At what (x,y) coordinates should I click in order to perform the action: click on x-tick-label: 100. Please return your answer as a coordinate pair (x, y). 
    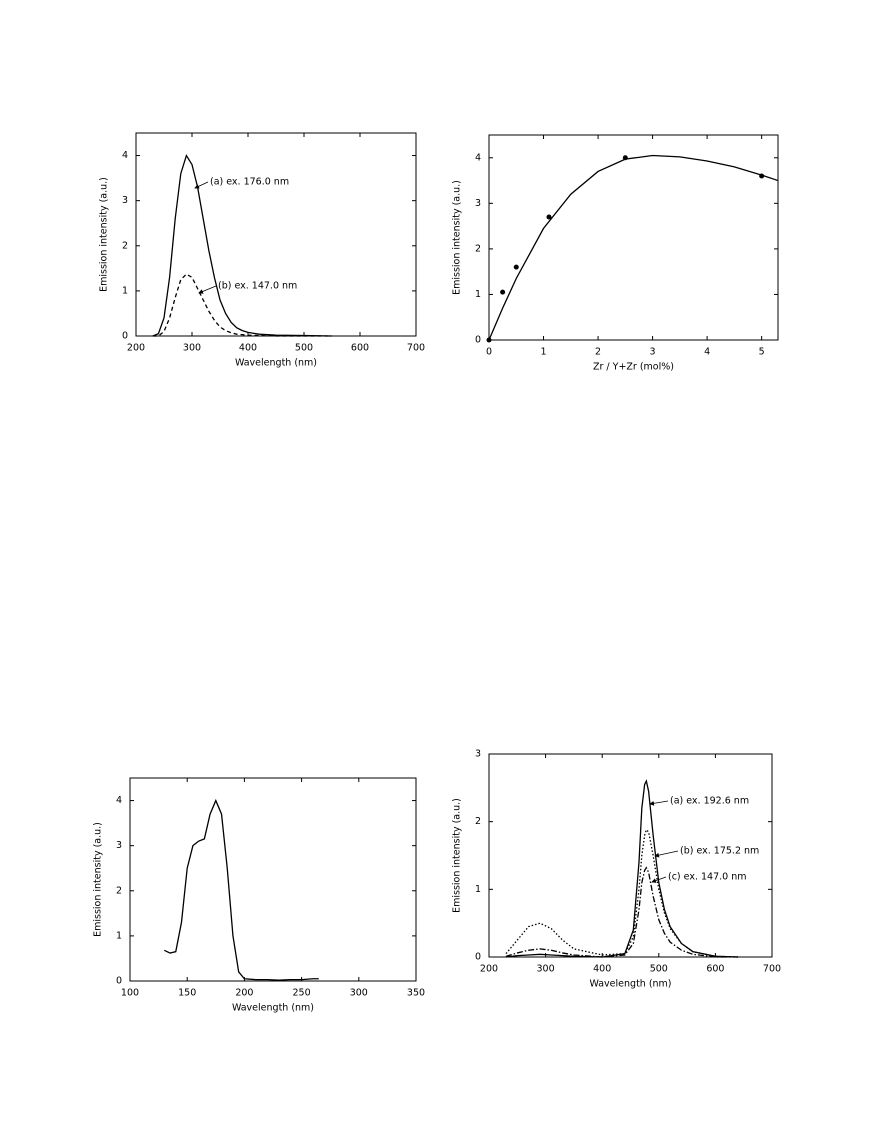
    Looking at the image, I should click on (130, 993).